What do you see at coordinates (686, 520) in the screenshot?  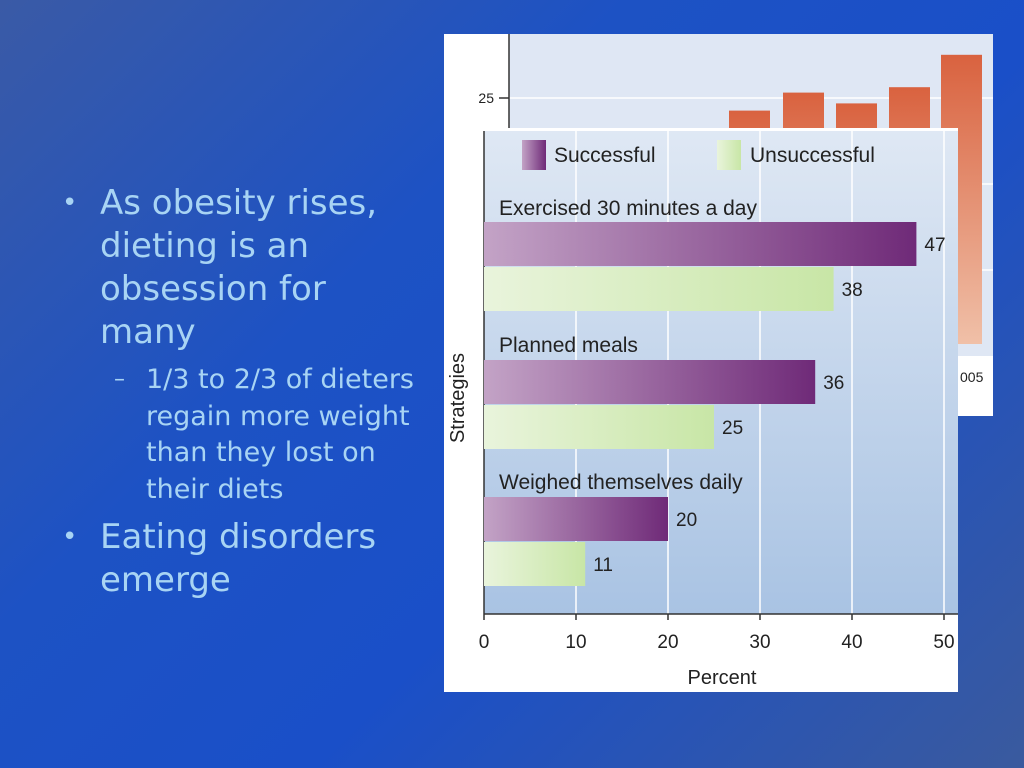 I see `bar-value-label: 20` at bounding box center [686, 520].